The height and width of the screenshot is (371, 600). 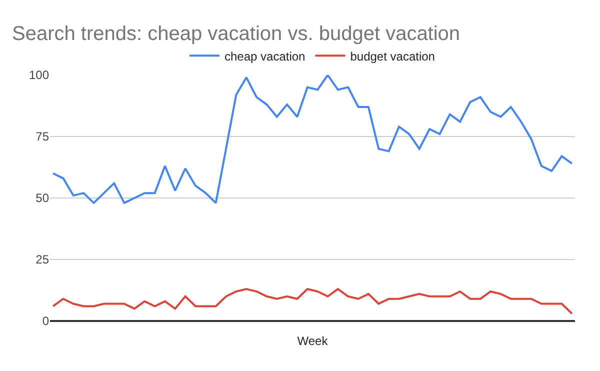 What do you see at coordinates (43, 137) in the screenshot?
I see `y-tick-label: 75` at bounding box center [43, 137].